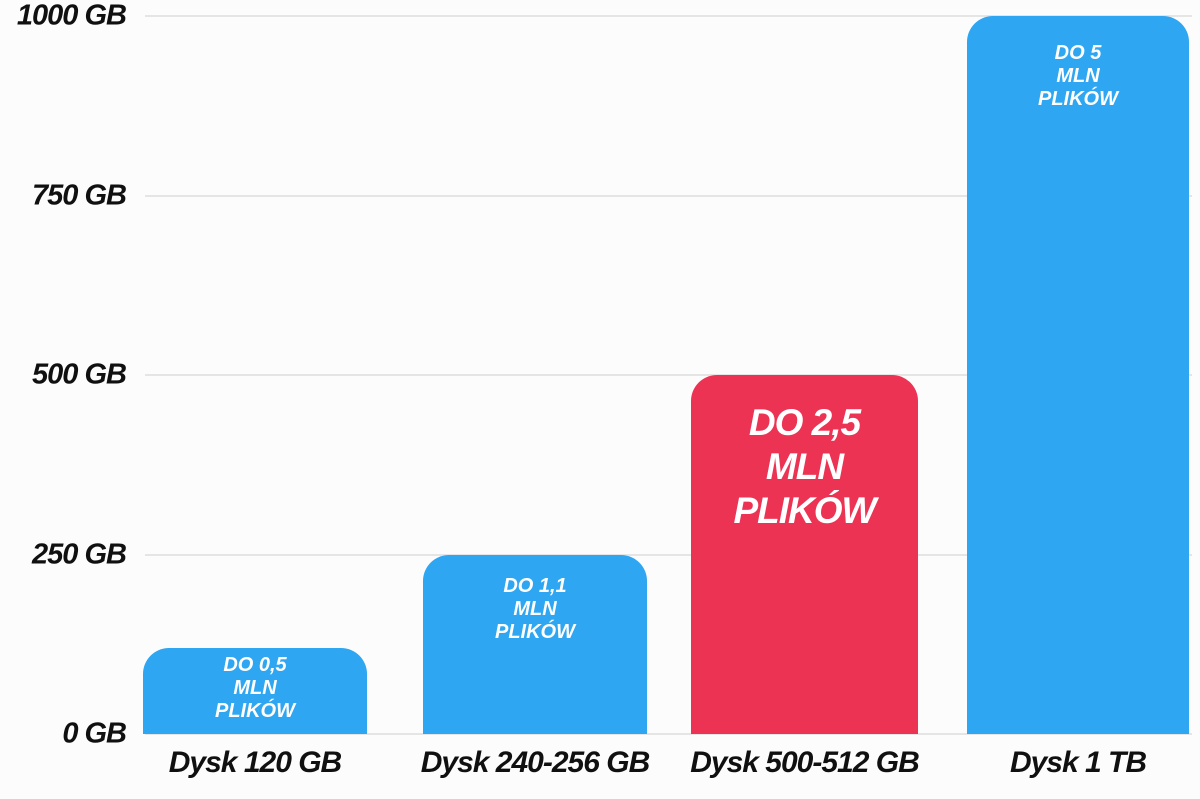 The height and width of the screenshot is (799, 1200). Describe the element at coordinates (71, 16) in the screenshot. I see `y-tick-label-1000-gb: 1000 GB` at that location.